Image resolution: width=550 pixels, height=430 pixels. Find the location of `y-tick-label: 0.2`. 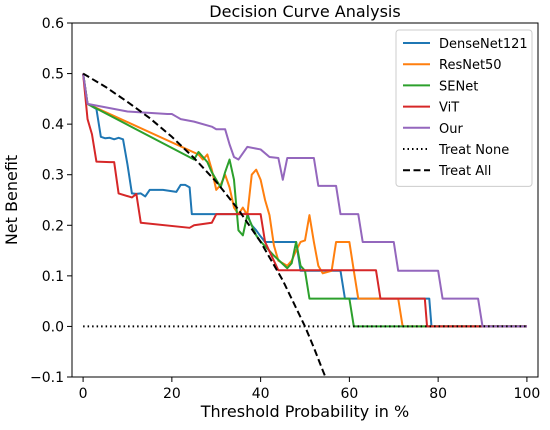

y-tick-label: 0.2 is located at coordinates (53, 226).